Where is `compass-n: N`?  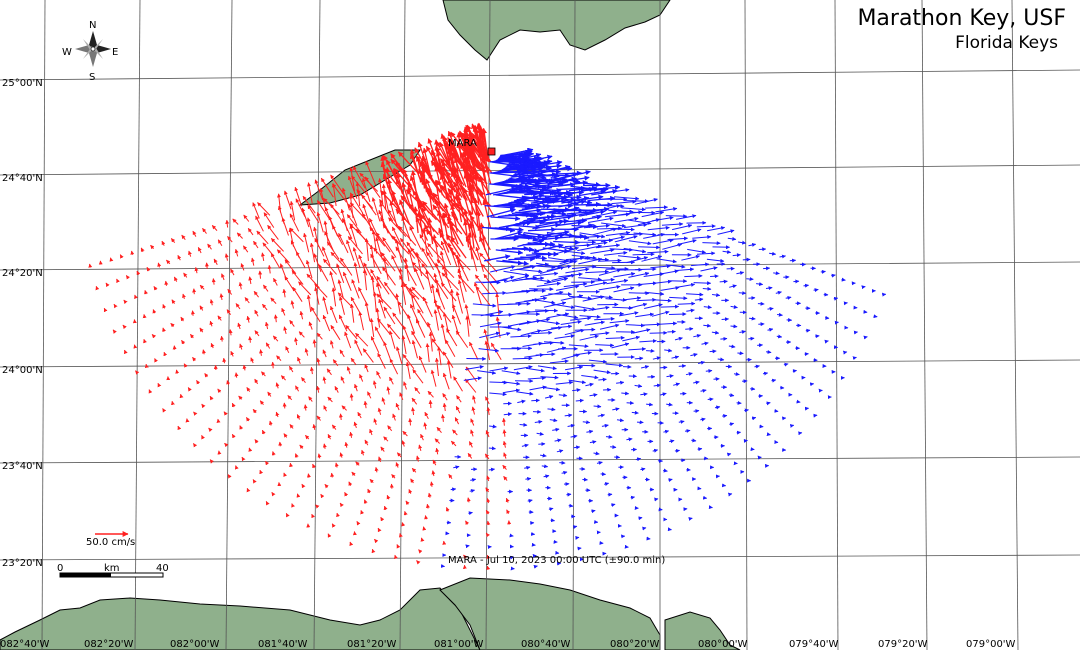 compass-n: N is located at coordinates (92, 25).